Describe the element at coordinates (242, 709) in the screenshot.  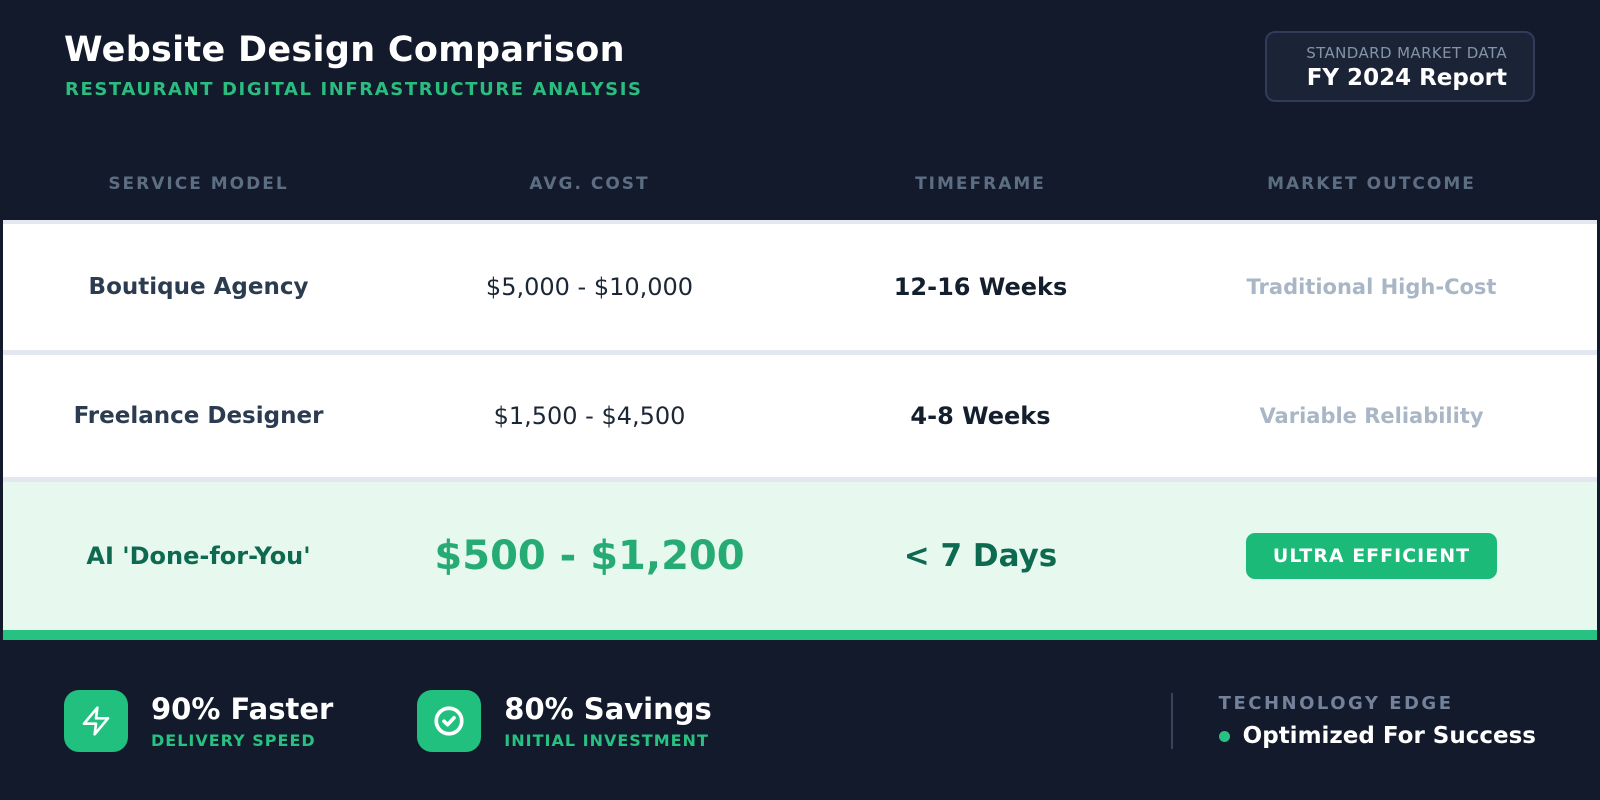
I see `stat-value: 90% Faster` at that location.